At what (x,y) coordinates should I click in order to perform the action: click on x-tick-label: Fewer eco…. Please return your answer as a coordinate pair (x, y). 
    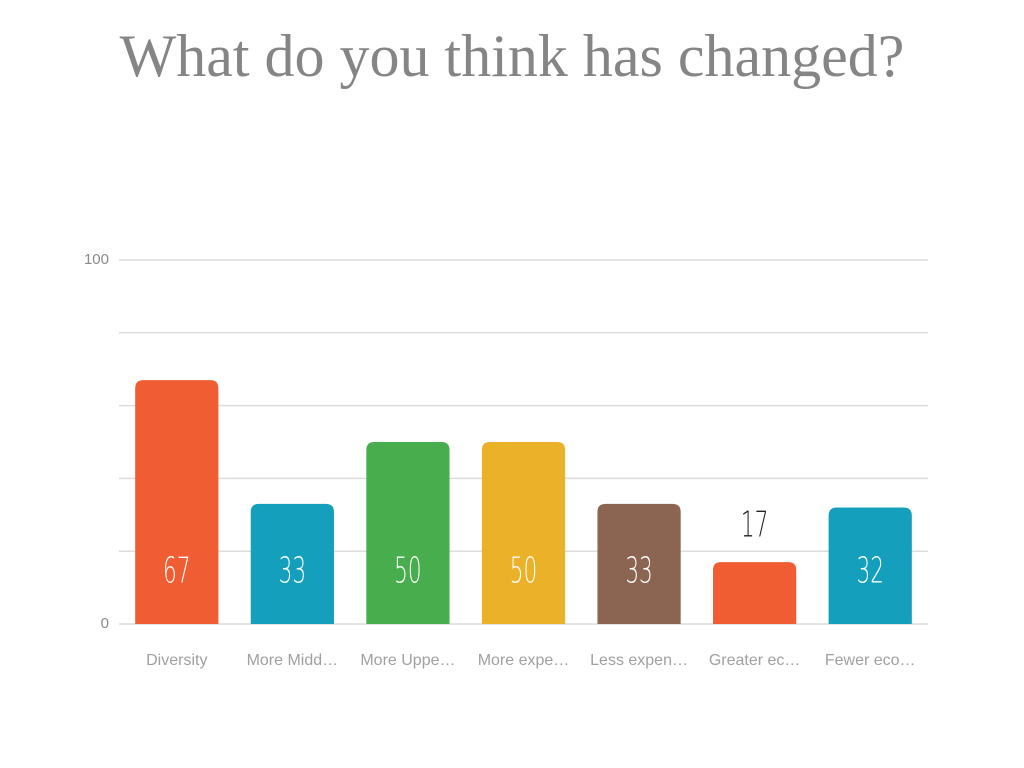
    Looking at the image, I should click on (870, 660).